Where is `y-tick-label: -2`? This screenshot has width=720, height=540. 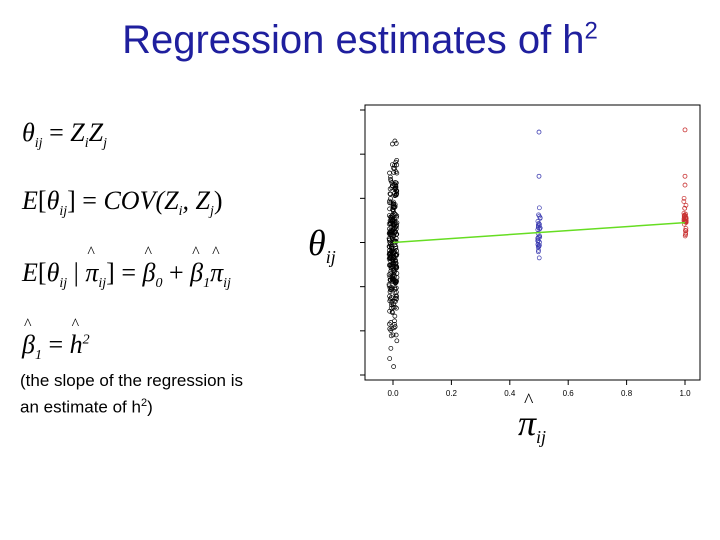
y-tick-label: -2 is located at coordinates (356, 287).